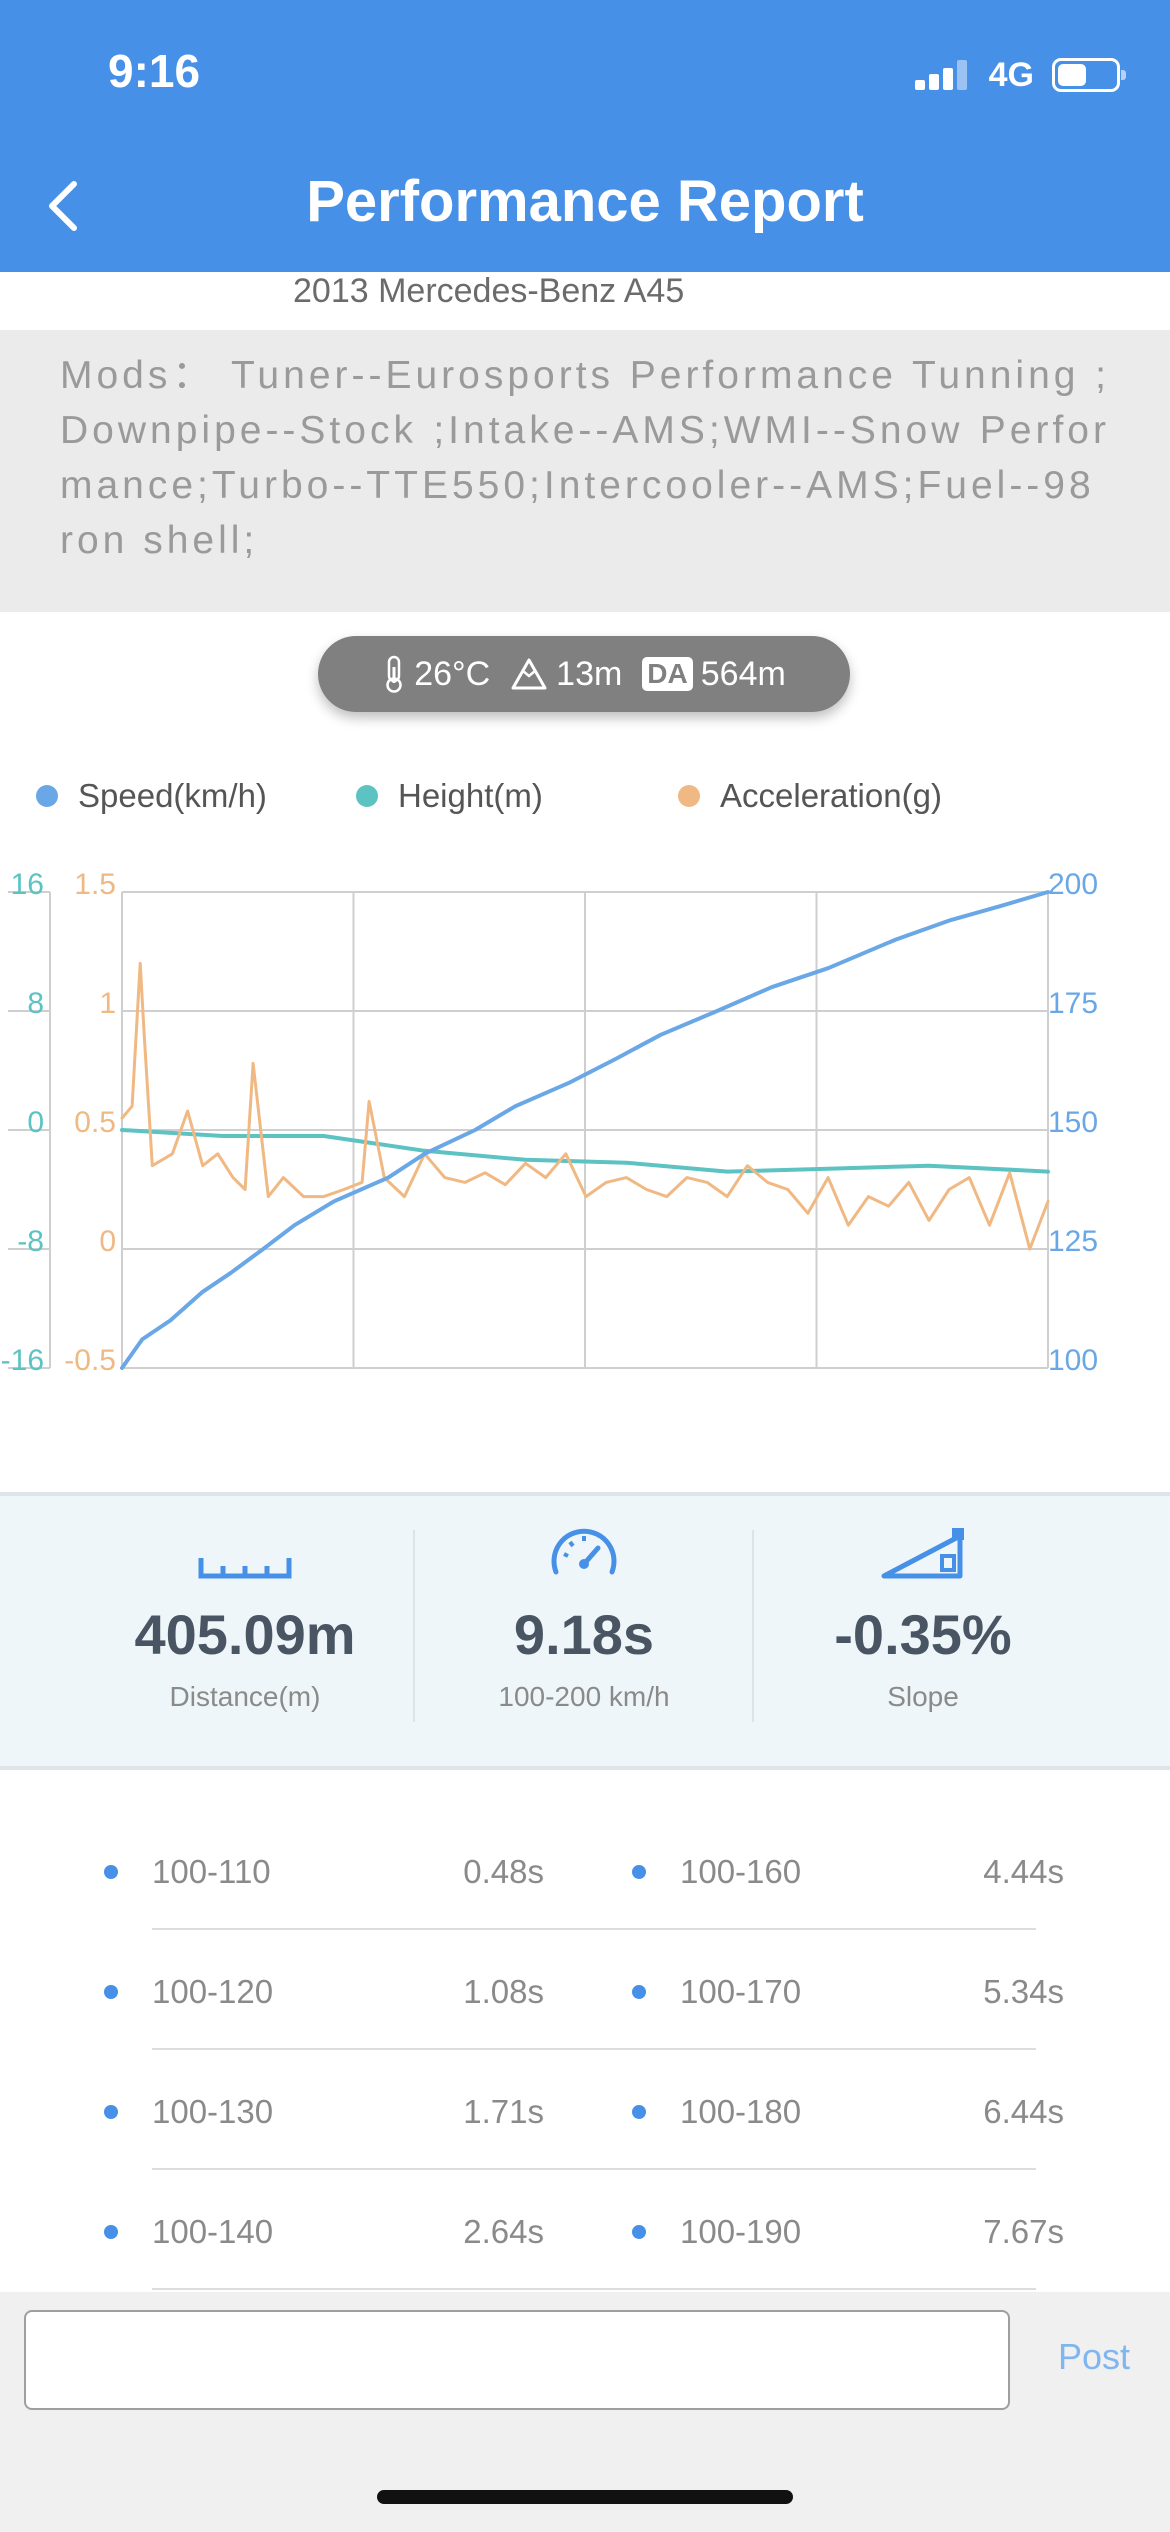 The height and width of the screenshot is (2532, 1170). What do you see at coordinates (324, 1872) in the screenshot?
I see `split-item: 100-110 0.48s` at bounding box center [324, 1872].